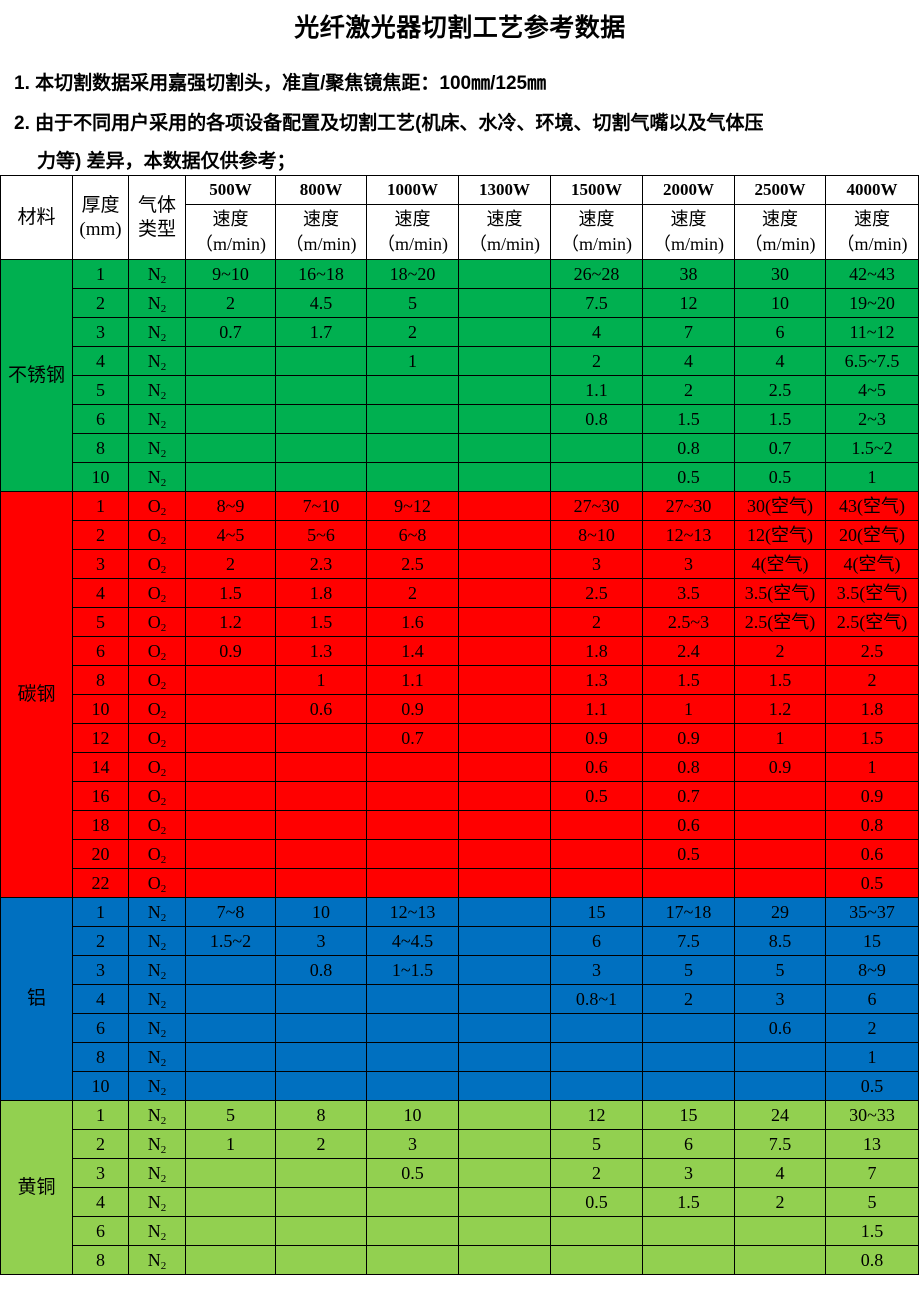 The image size is (920, 1300). Describe the element at coordinates (460, 28) in the screenshot. I see `page-title: 光纤激光器切割工艺参考数据` at that location.